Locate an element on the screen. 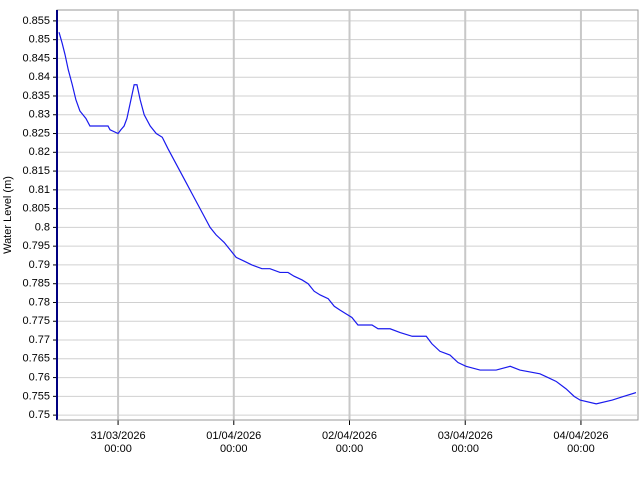 This screenshot has height=480, width=640. y-tick-label: 0.795 is located at coordinates (36, 246).